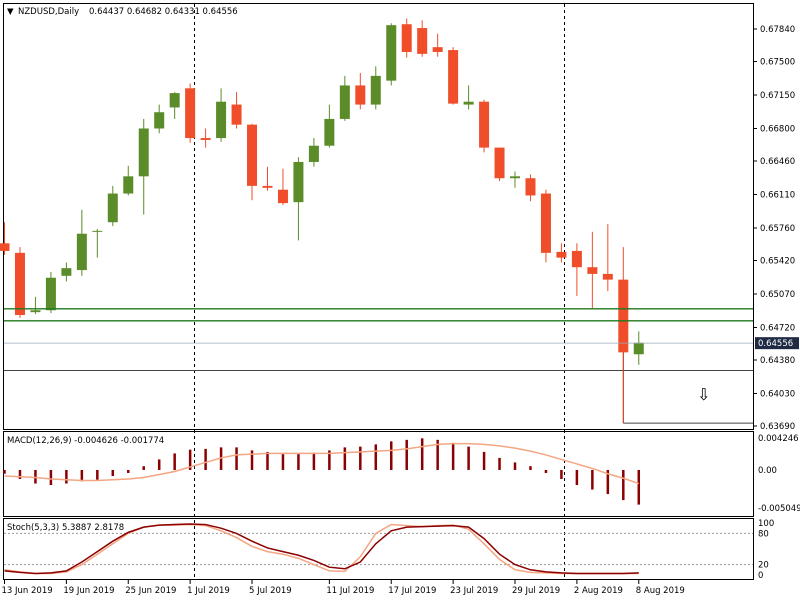 This screenshot has width=800, height=600. I want to click on time-tick-label: 8 Aug 2019, so click(660, 591).